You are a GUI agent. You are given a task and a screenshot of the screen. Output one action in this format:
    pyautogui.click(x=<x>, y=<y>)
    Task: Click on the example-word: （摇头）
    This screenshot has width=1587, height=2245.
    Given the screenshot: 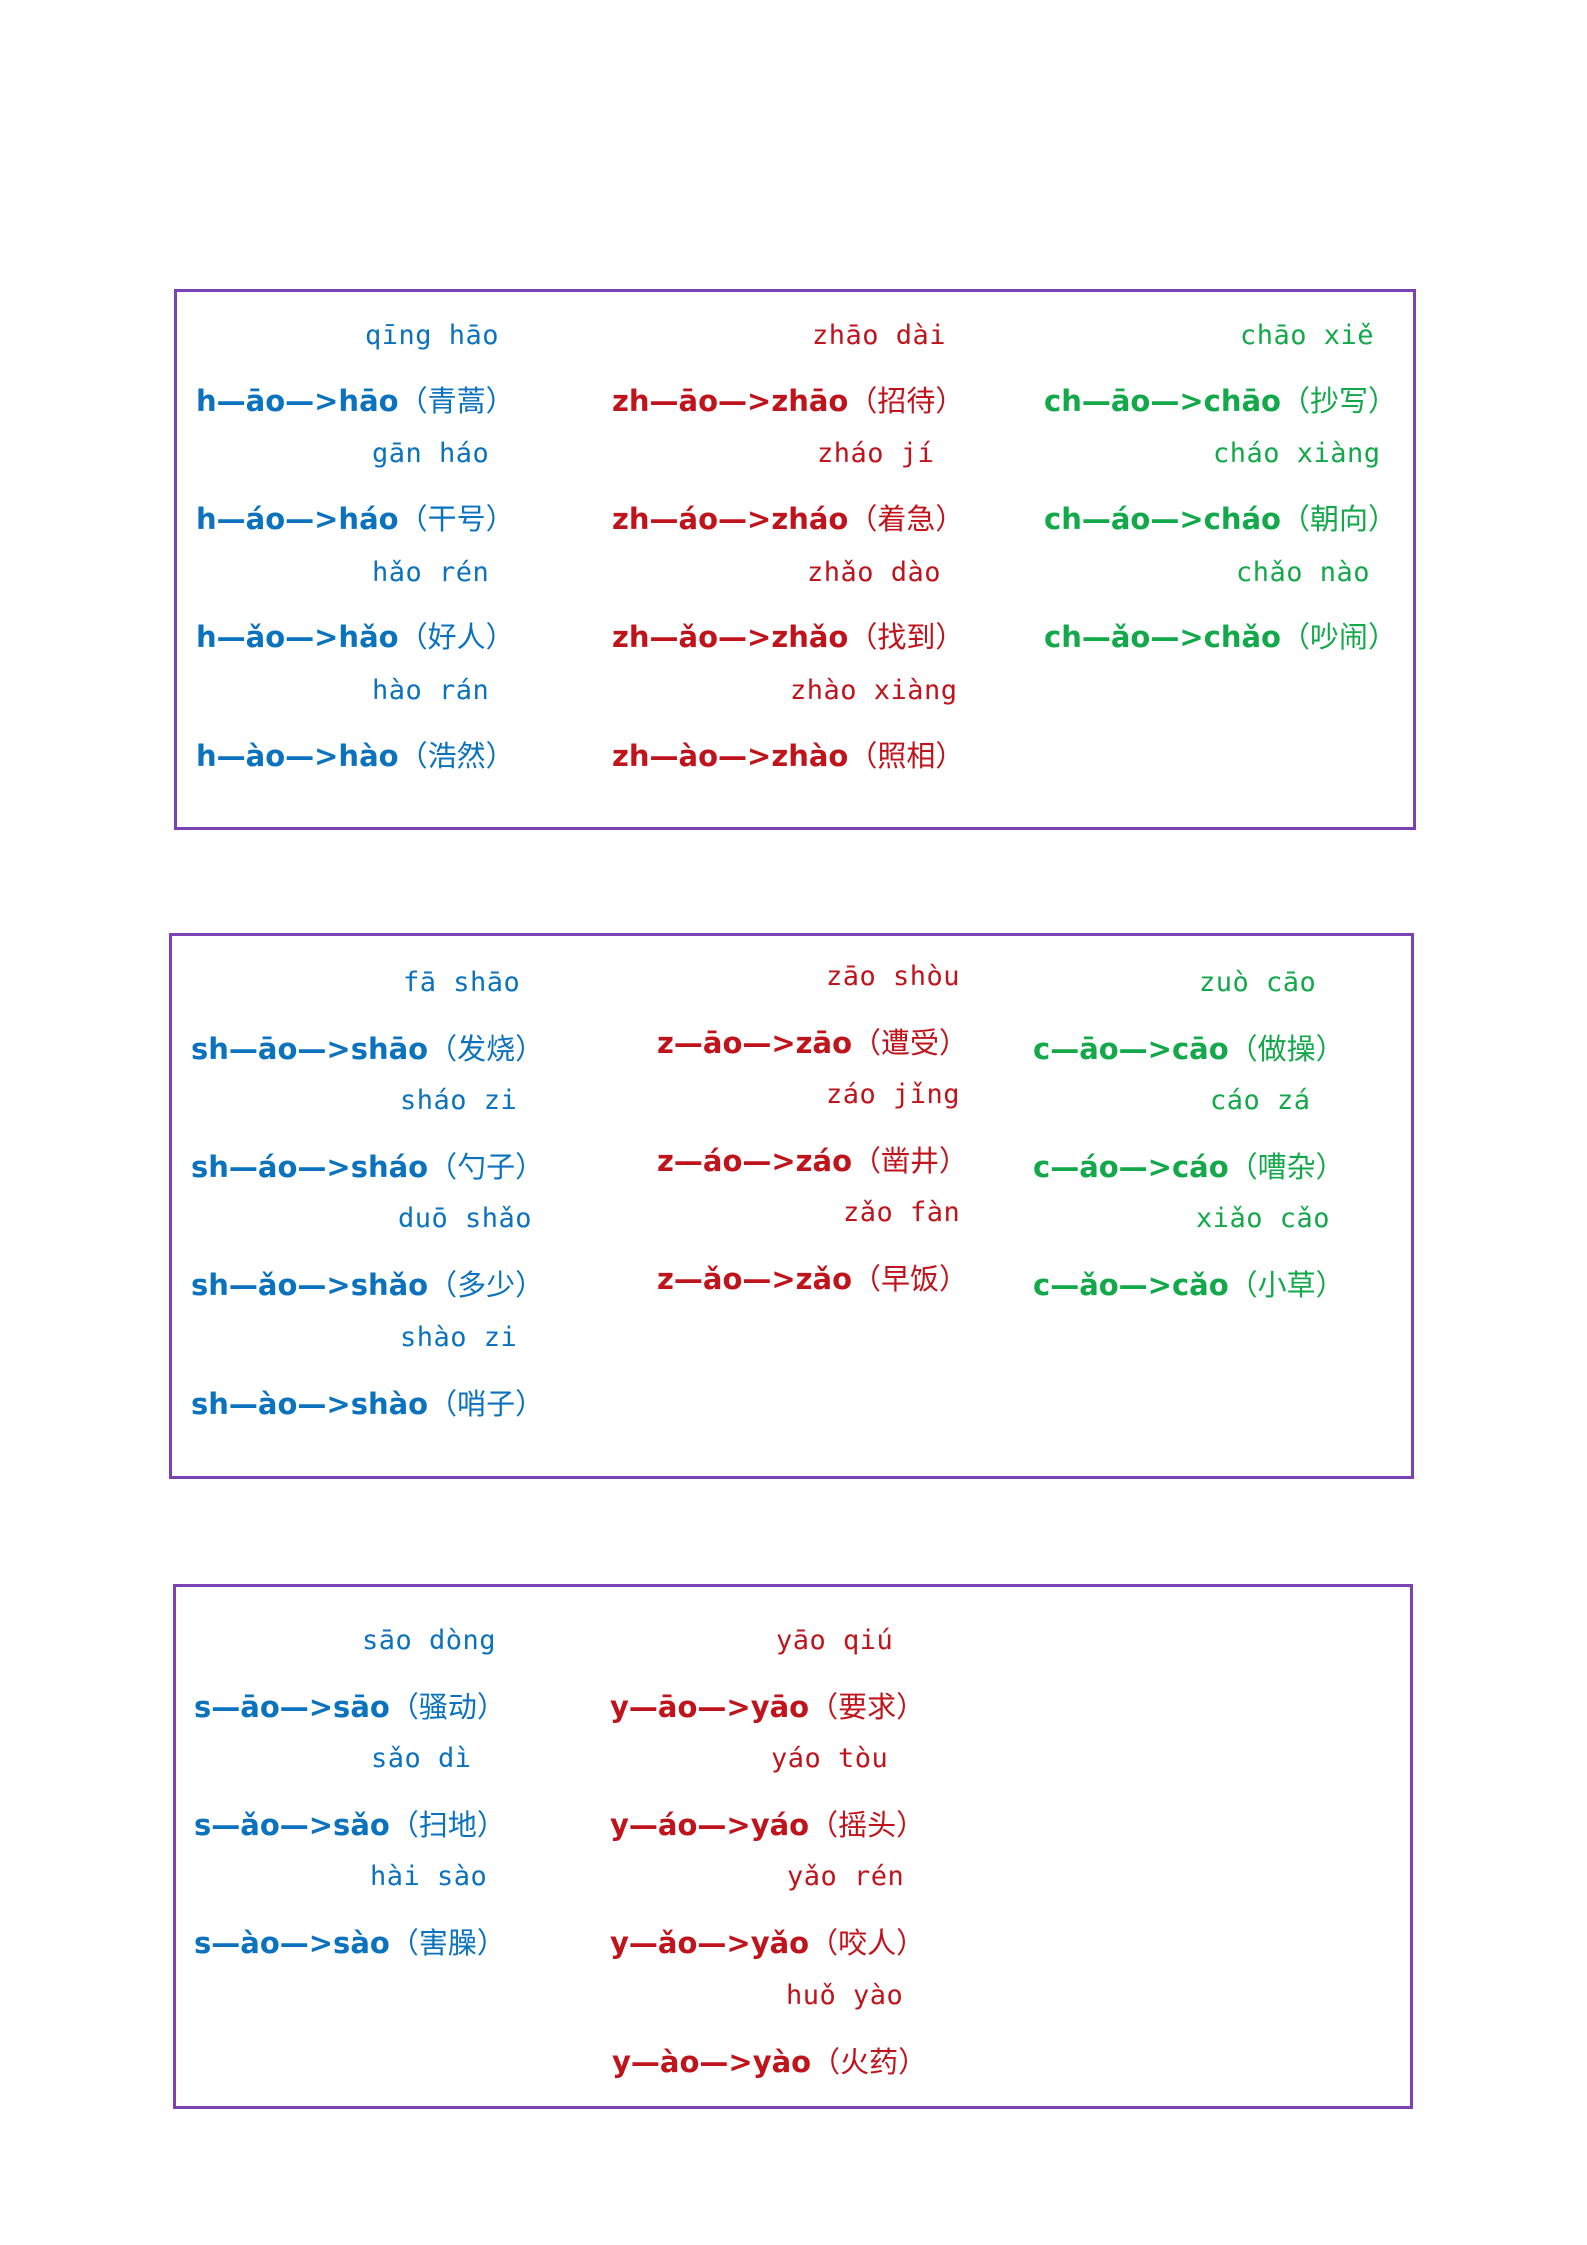 What is the action you would take?
    pyautogui.click(x=867, y=1825)
    